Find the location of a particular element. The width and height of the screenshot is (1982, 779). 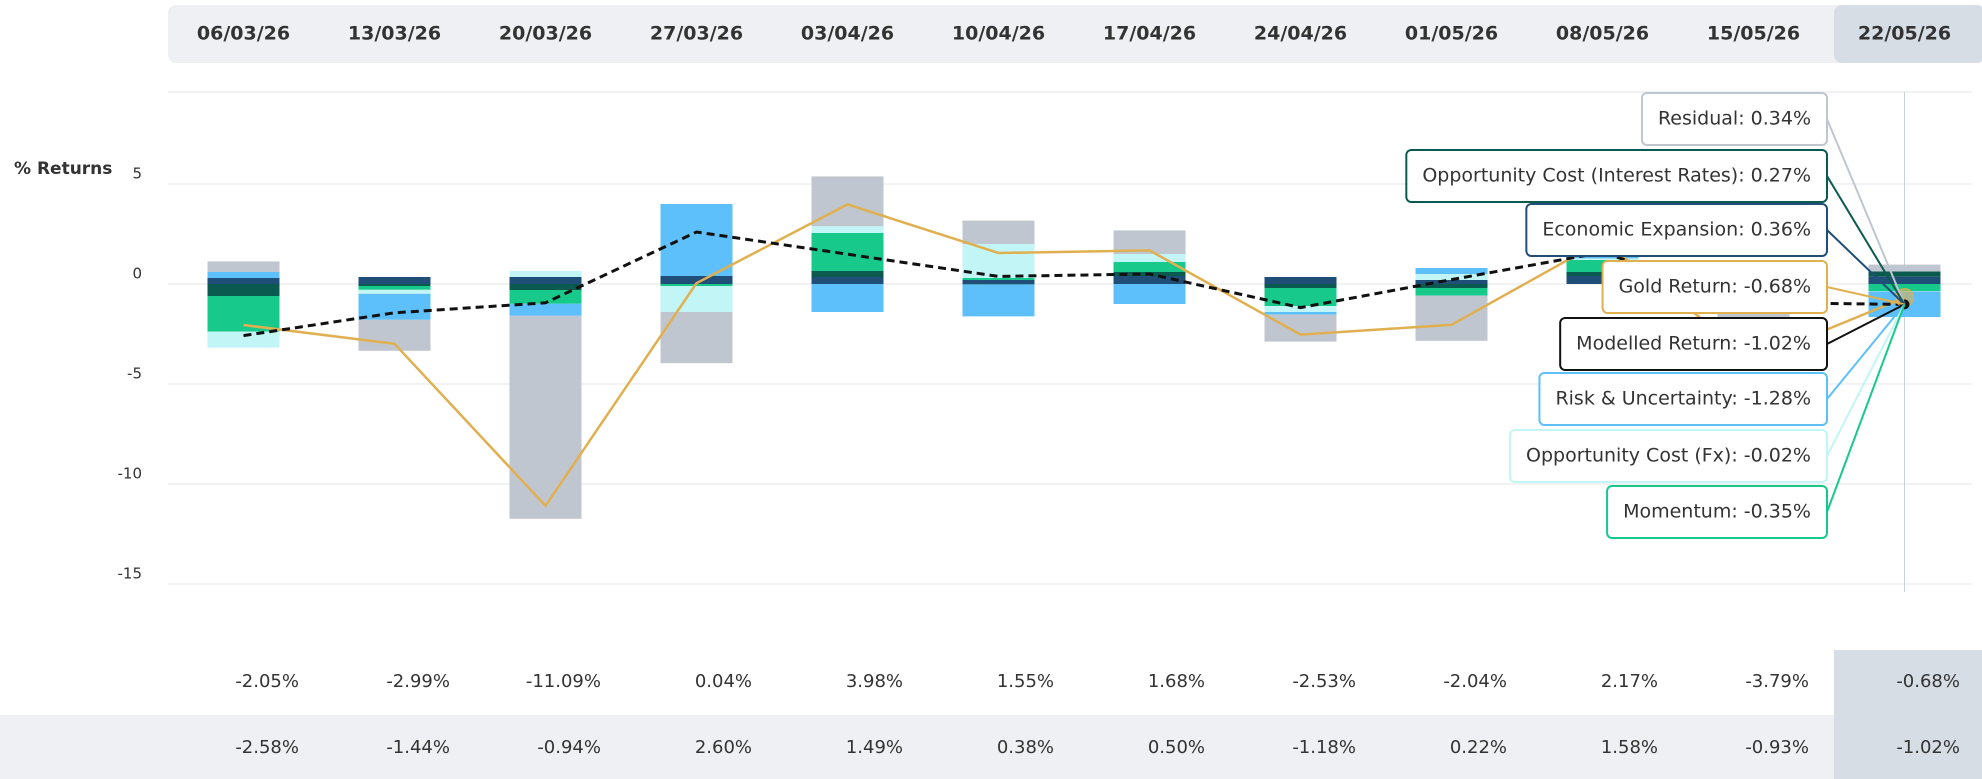

y-tick-label: -5 is located at coordinates (134, 374).